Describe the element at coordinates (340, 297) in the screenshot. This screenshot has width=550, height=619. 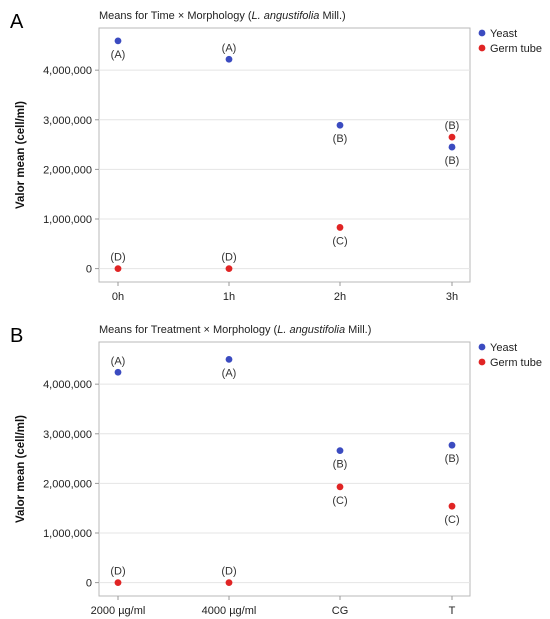
I see `x-tick-label: 2h` at that location.